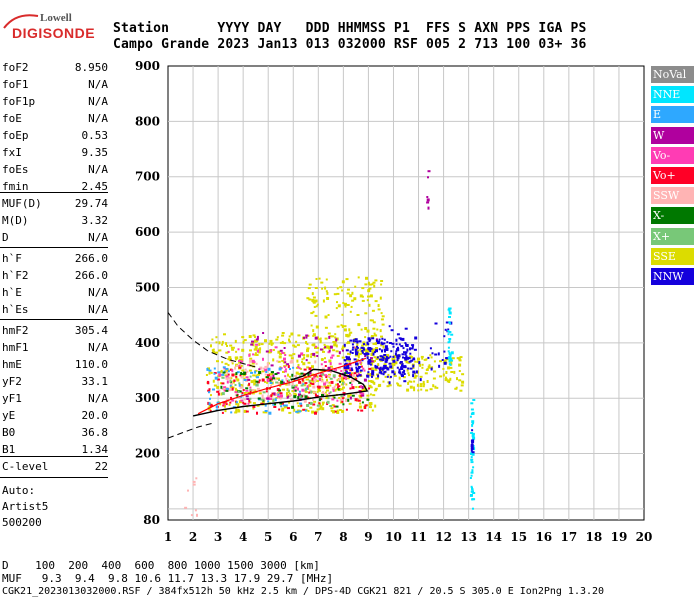  Describe the element at coordinates (19, 490) in the screenshot. I see `auto-label: Auto:` at that location.